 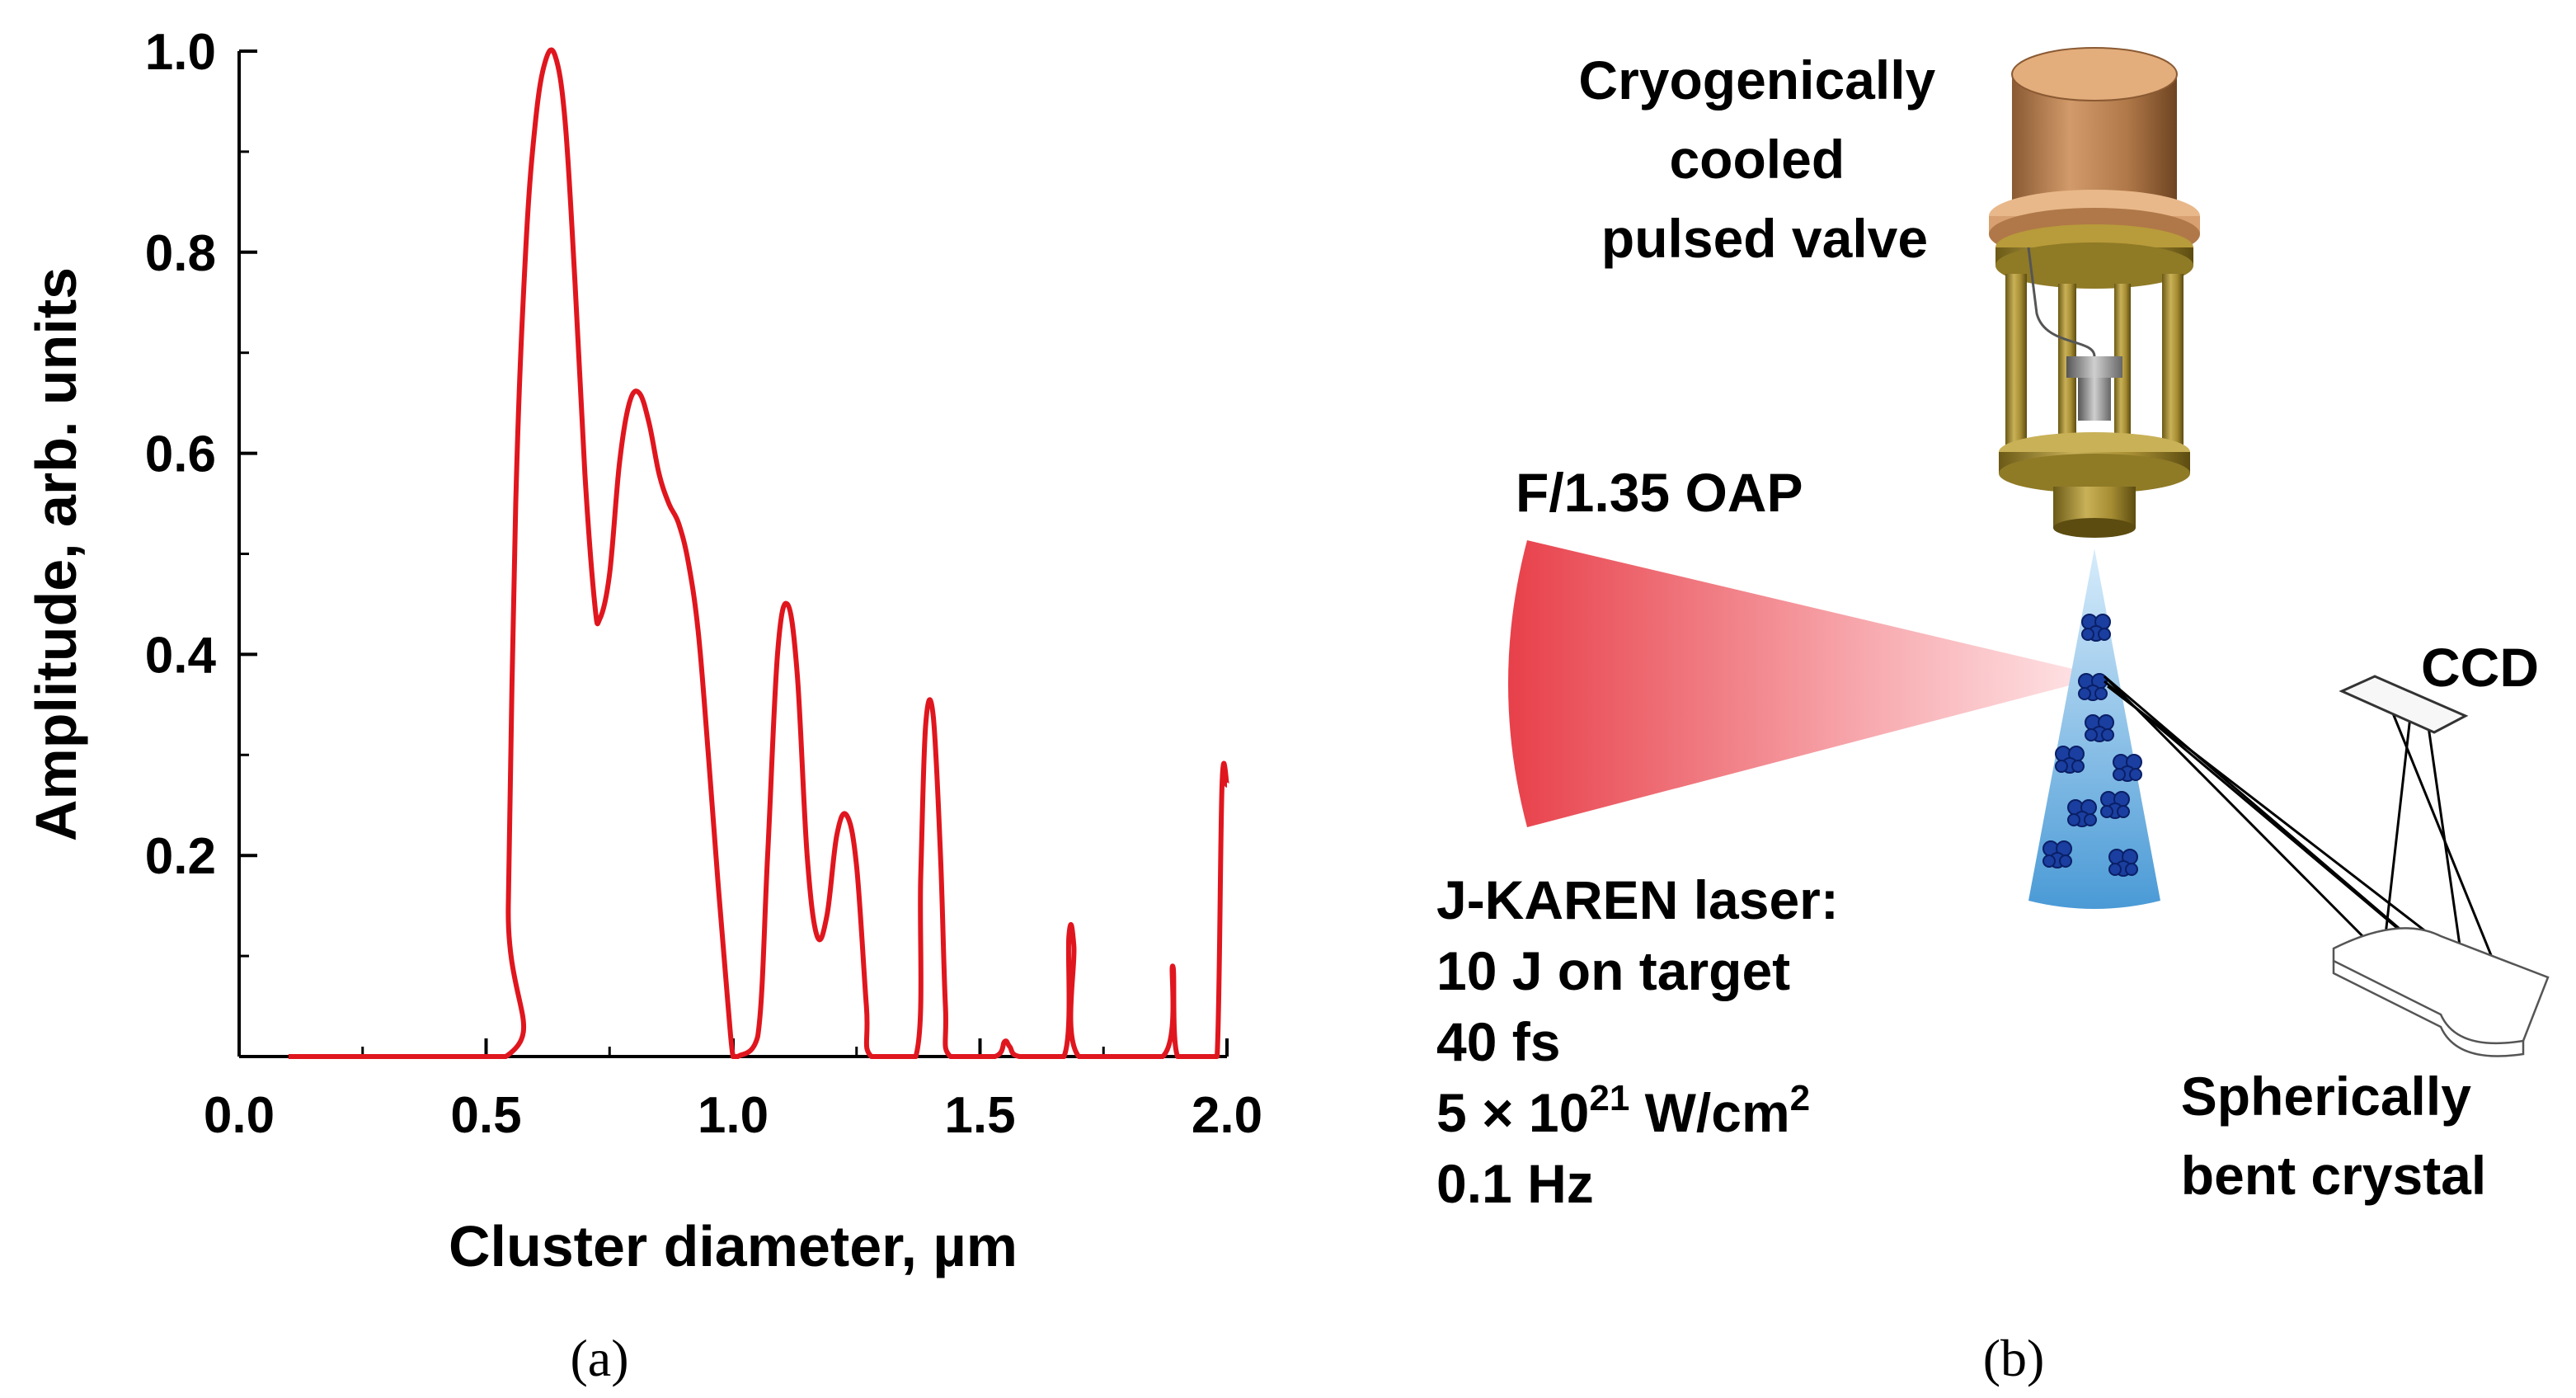 I want to click on x-tick-label: 1.0, so click(x=733, y=1115).